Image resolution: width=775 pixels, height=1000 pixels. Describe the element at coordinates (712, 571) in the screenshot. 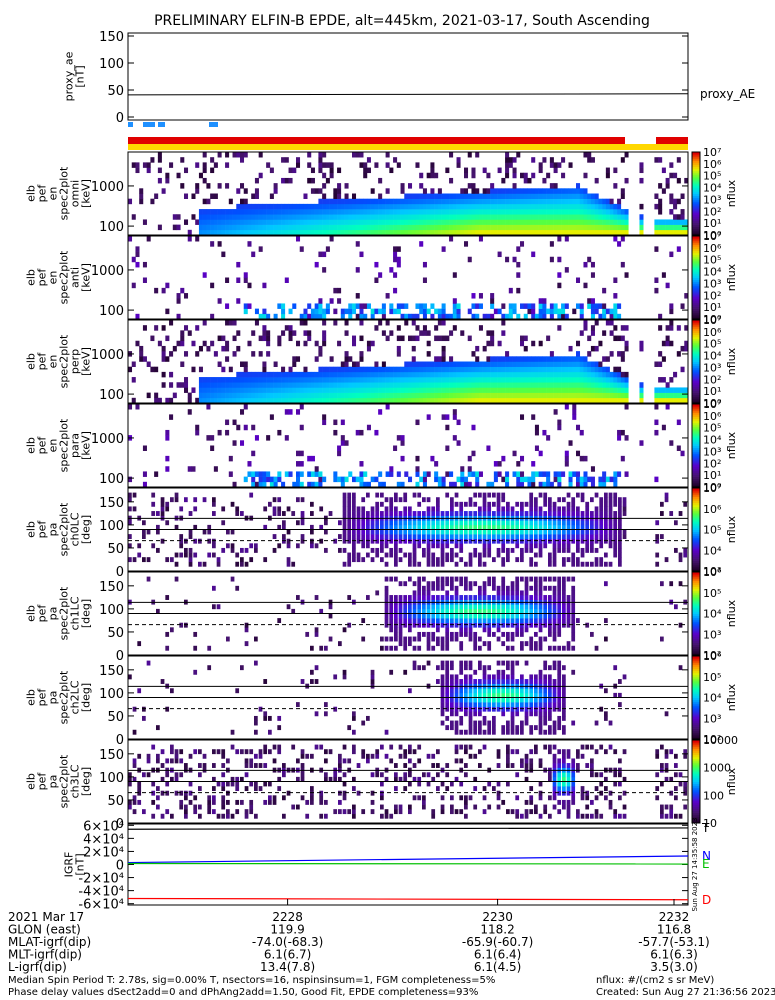

I see `colorbar-tick-label: 10³` at that location.